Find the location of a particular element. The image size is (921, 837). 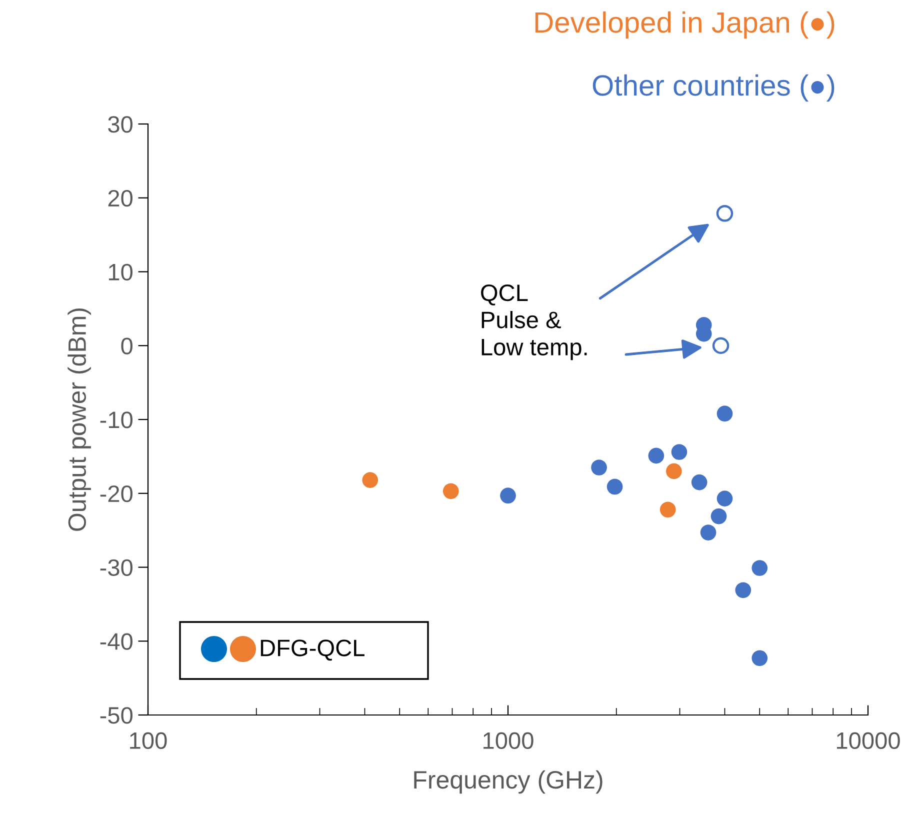

x-axis-title: Frequency (GHz) is located at coordinates (508, 782).